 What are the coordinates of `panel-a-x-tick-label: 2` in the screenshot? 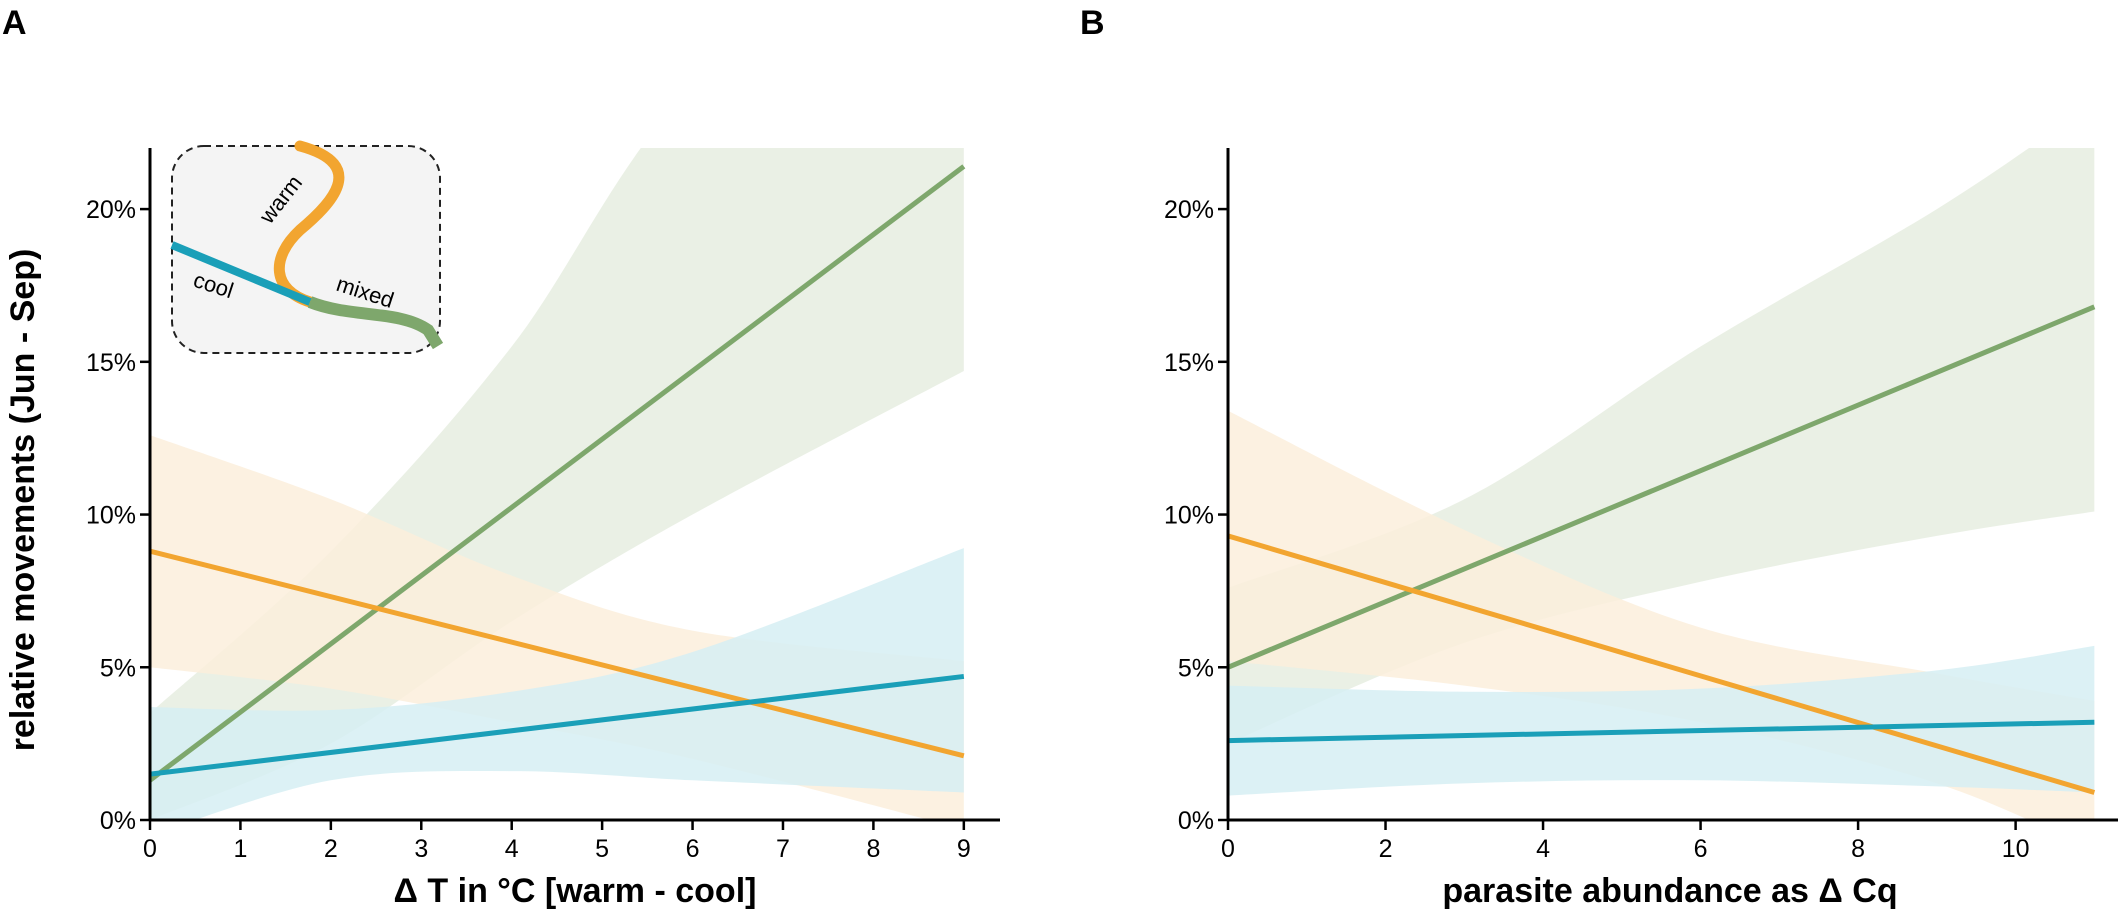 It's located at (331, 849).